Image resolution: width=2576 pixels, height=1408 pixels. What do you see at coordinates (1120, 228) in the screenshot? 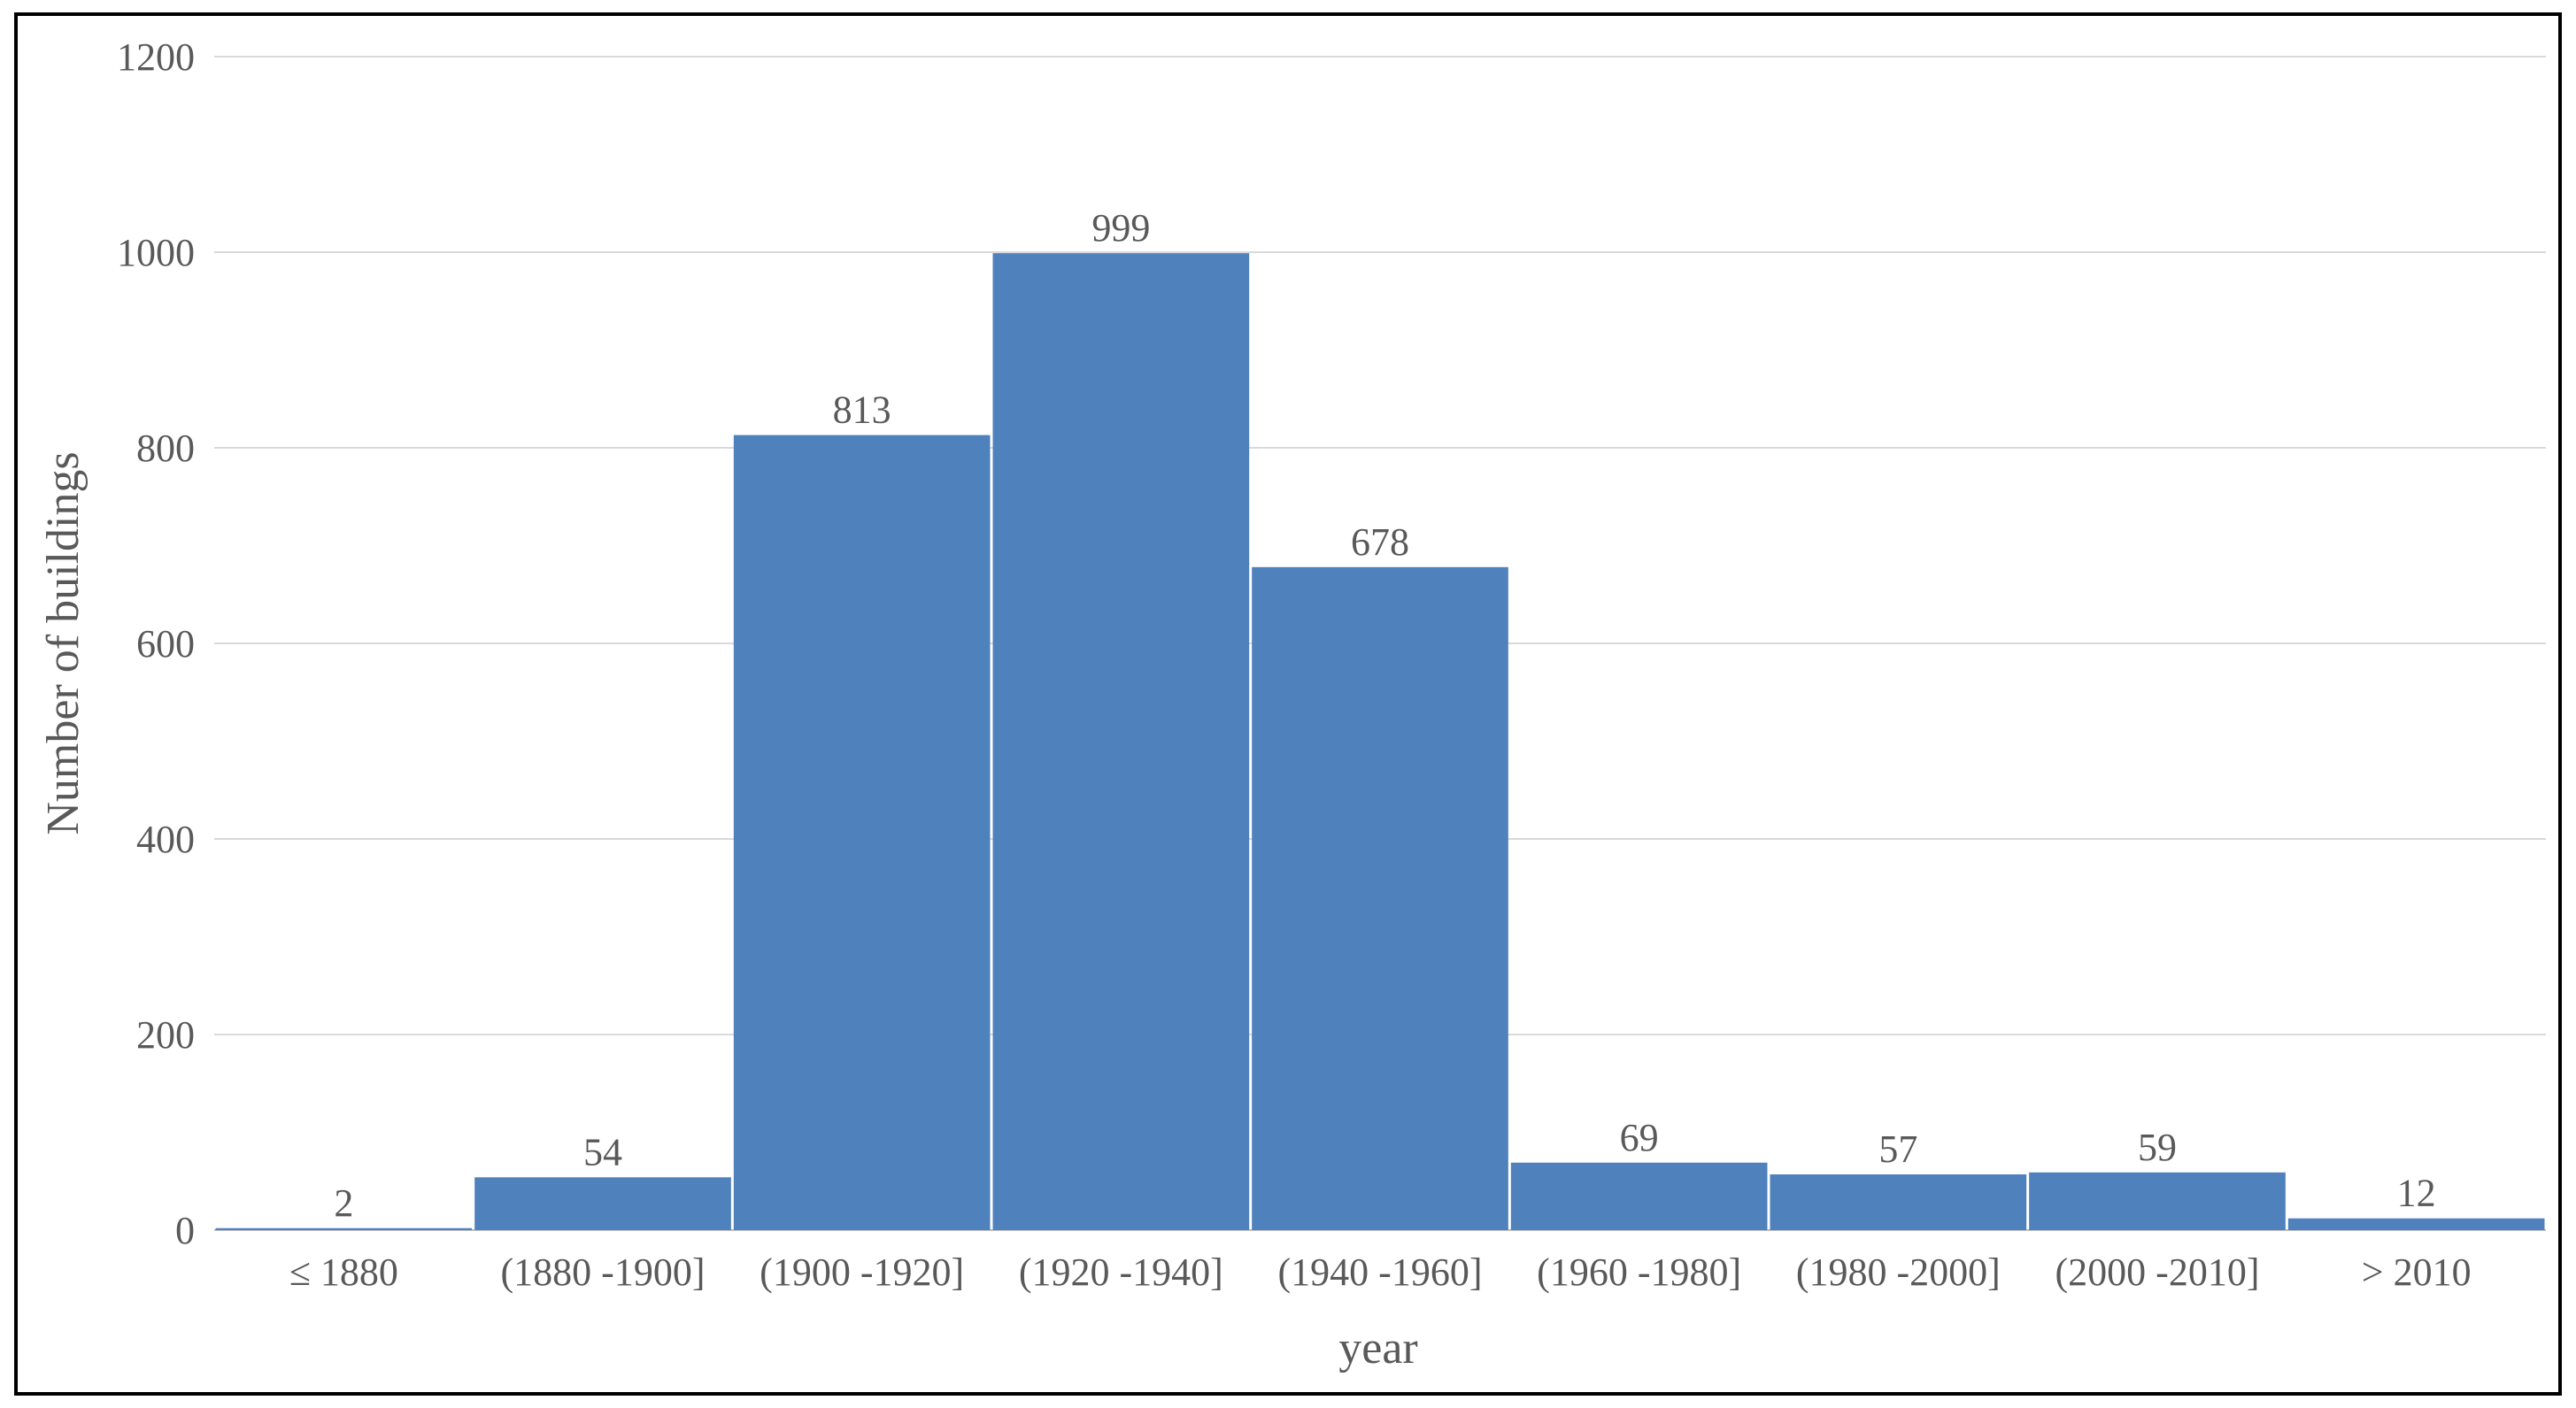
I see `data-label: 999` at bounding box center [1120, 228].